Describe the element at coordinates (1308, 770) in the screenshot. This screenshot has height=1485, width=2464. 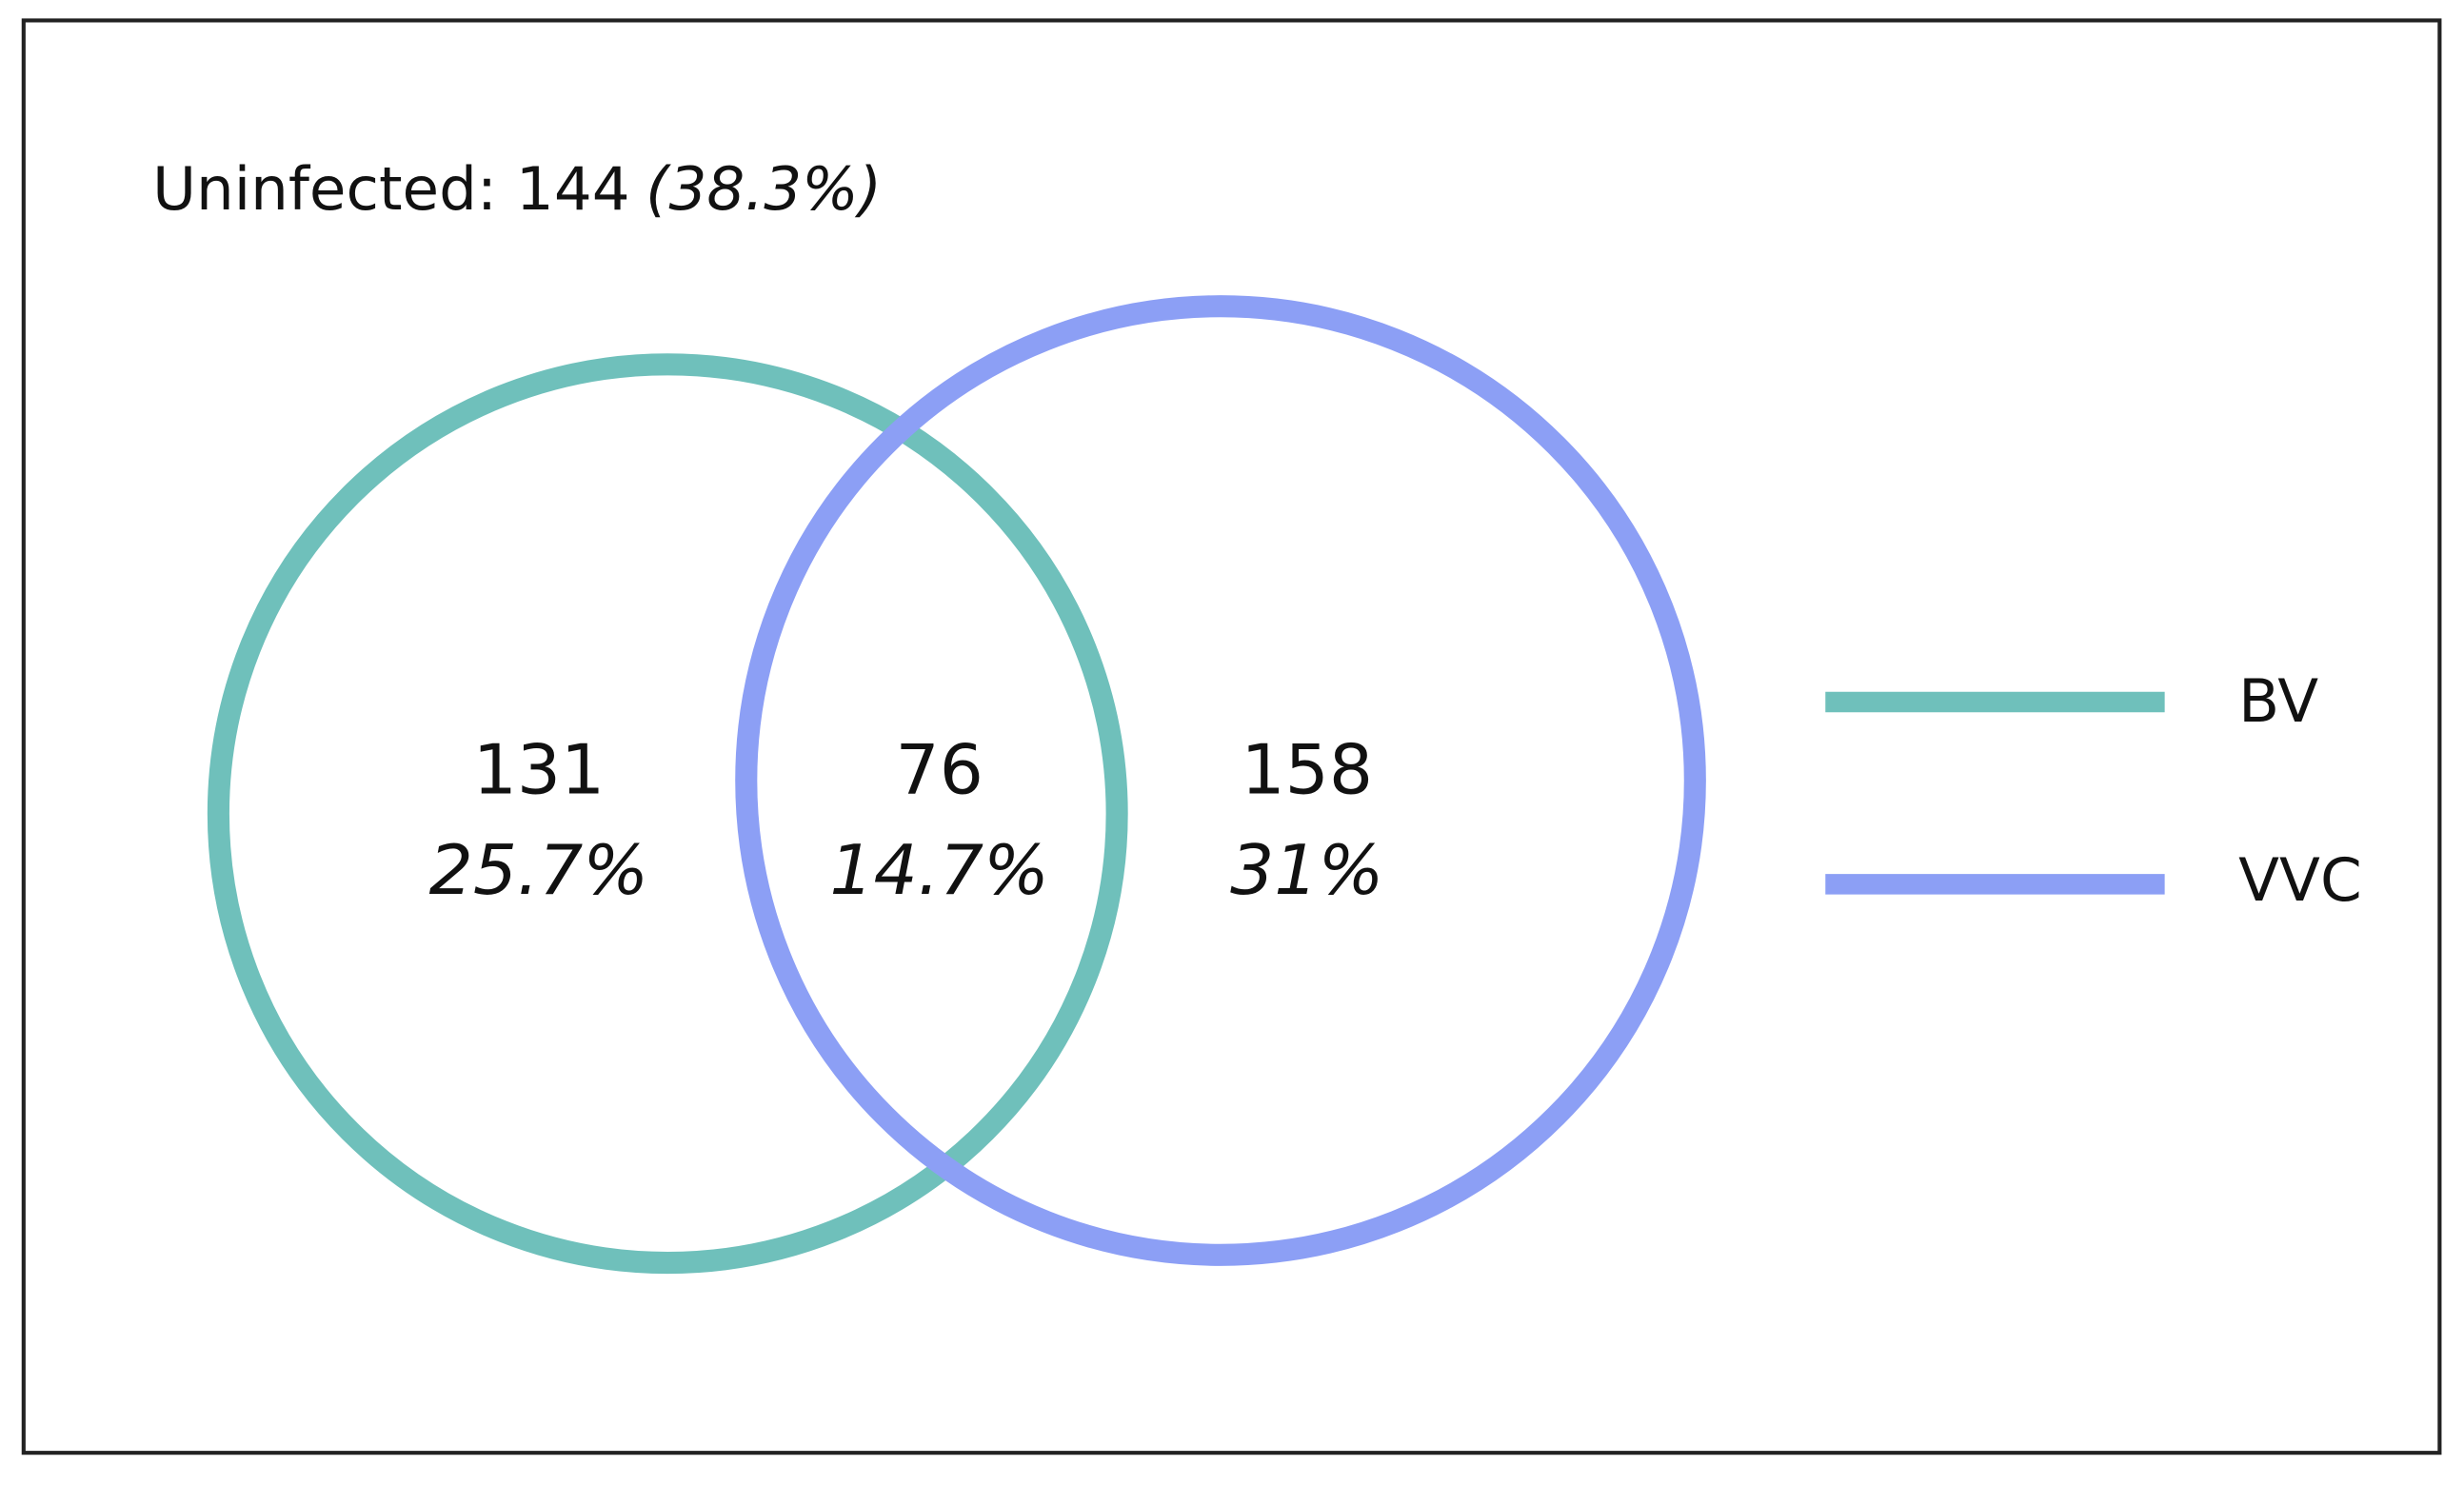
I see `region-count: 158` at that location.